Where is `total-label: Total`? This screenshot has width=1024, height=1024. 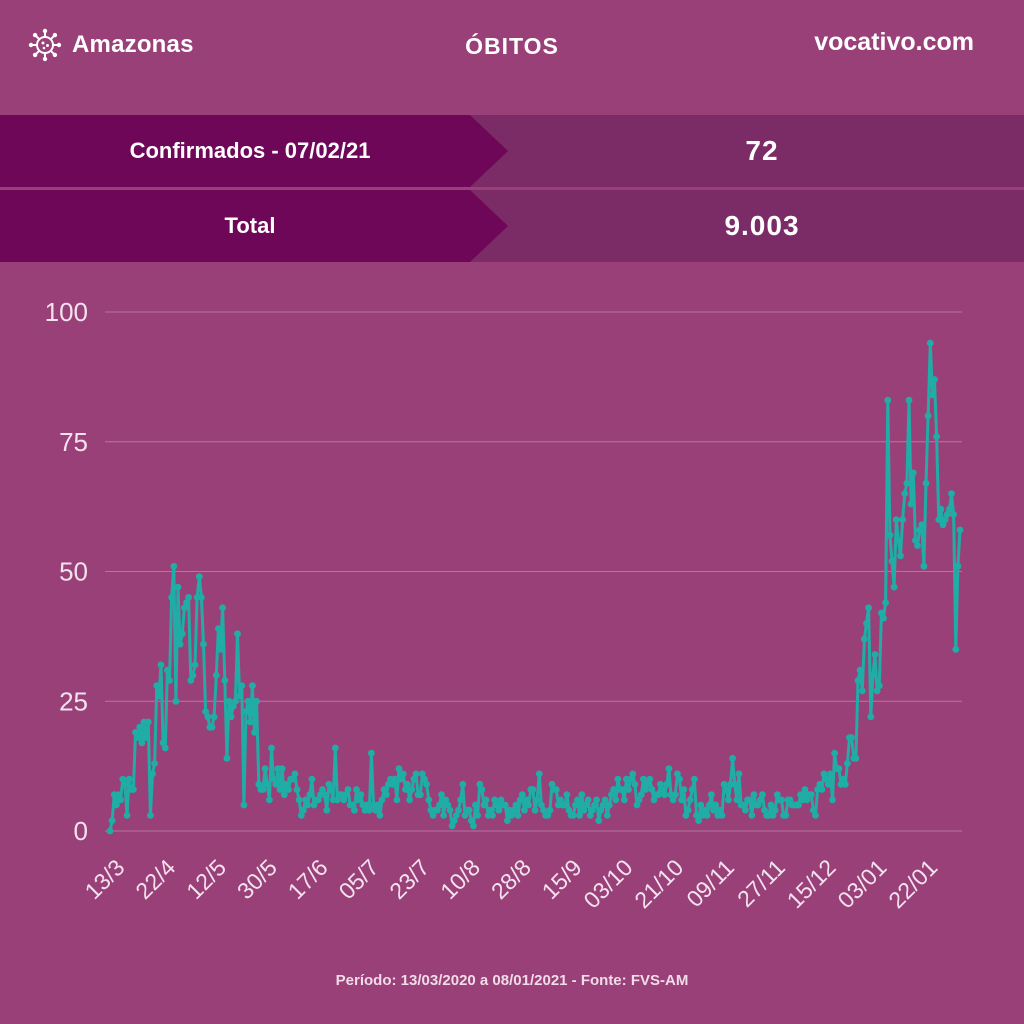
total-label: Total is located at coordinates (250, 225).